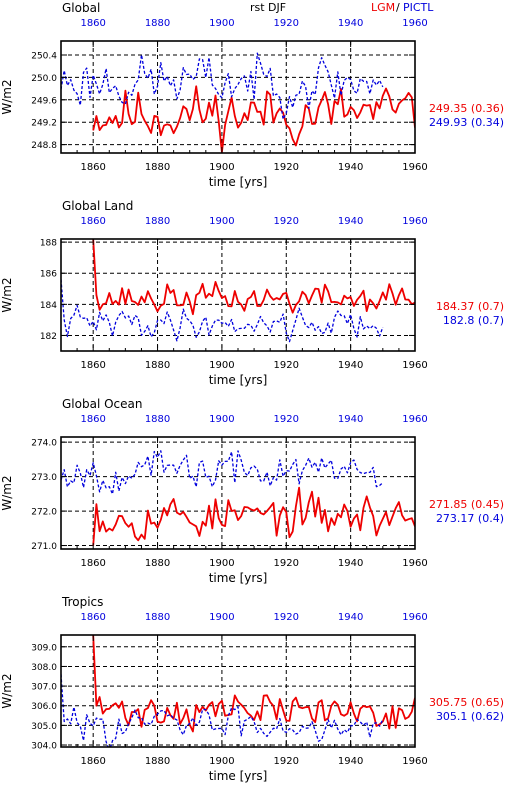  Describe the element at coordinates (470, 518) in the screenshot. I see `summary-pictl: 273.17 (0.4)` at that location.